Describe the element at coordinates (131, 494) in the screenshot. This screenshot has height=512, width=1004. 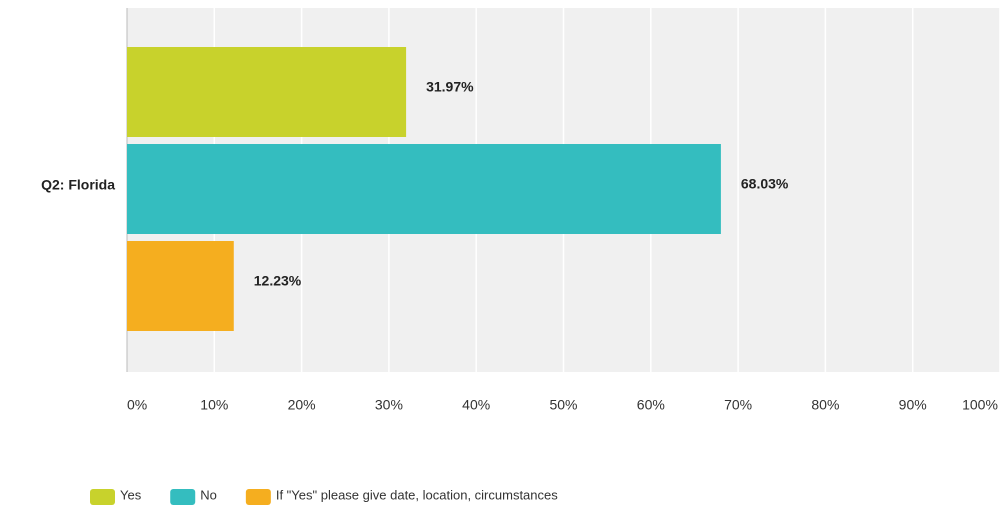
I see `legend-label: Yes` at that location.